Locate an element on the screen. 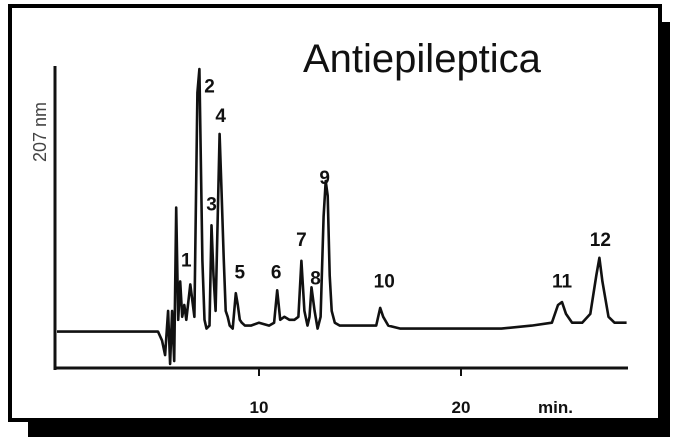 Image resolution: width=675 pixels, height=441 pixels. x-axis-ticks: 10 20 is located at coordinates (360, 392).